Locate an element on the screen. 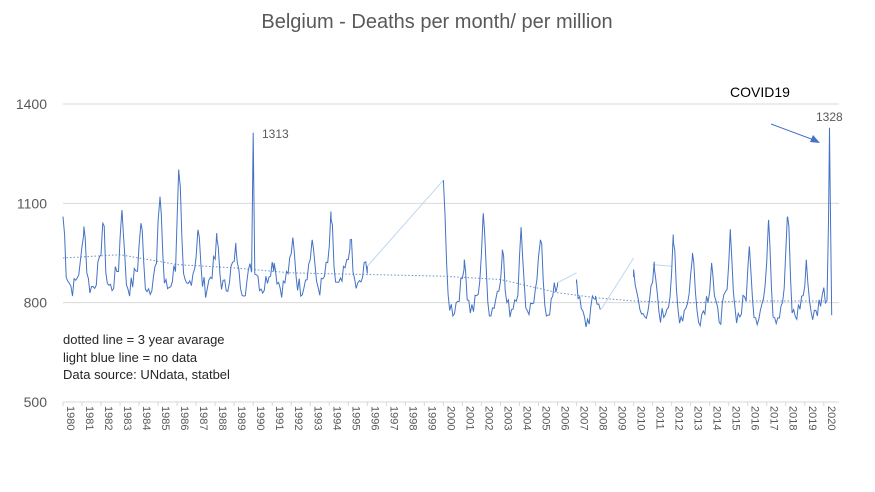  y-tick-label: 1400 is located at coordinates (31, 104).